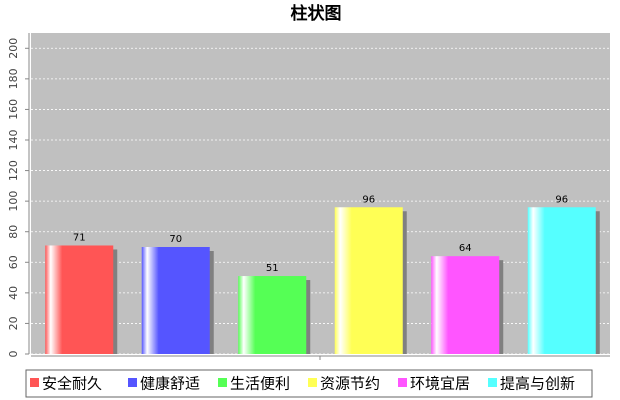 This screenshot has width=620, height=400. What do you see at coordinates (13, 48) in the screenshot?
I see `y-tick-label: 200` at bounding box center [13, 48].